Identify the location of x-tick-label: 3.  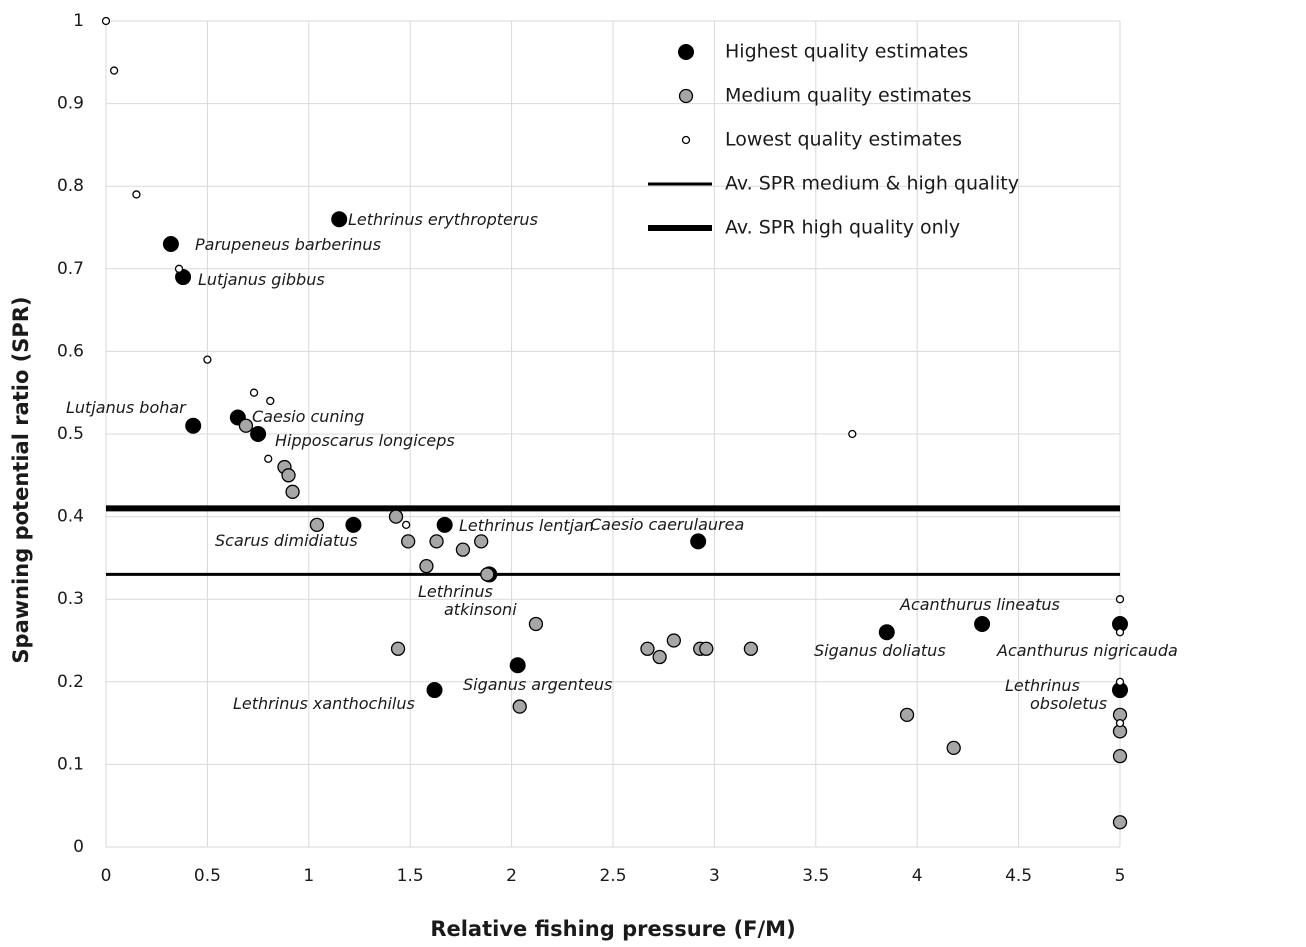
(714, 876).